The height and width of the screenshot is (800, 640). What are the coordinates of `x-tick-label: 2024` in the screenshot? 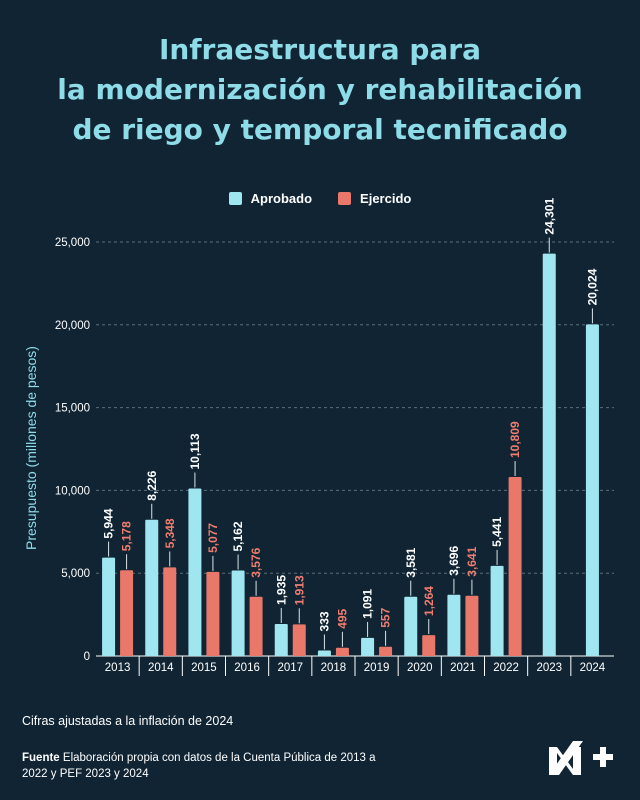 It's located at (593, 668).